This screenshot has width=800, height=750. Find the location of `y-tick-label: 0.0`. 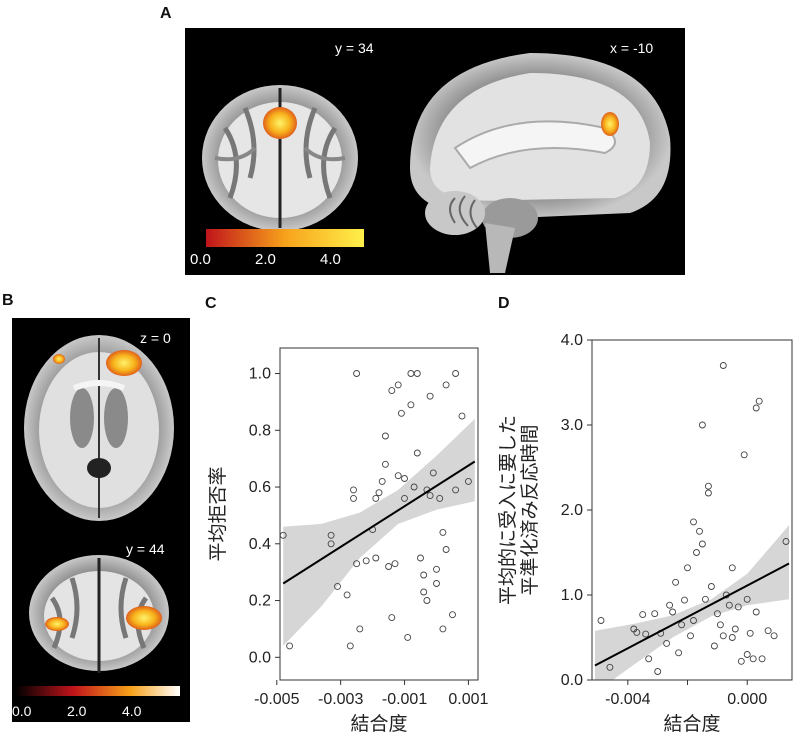

y-tick-label: 0.0 is located at coordinates (572, 680).